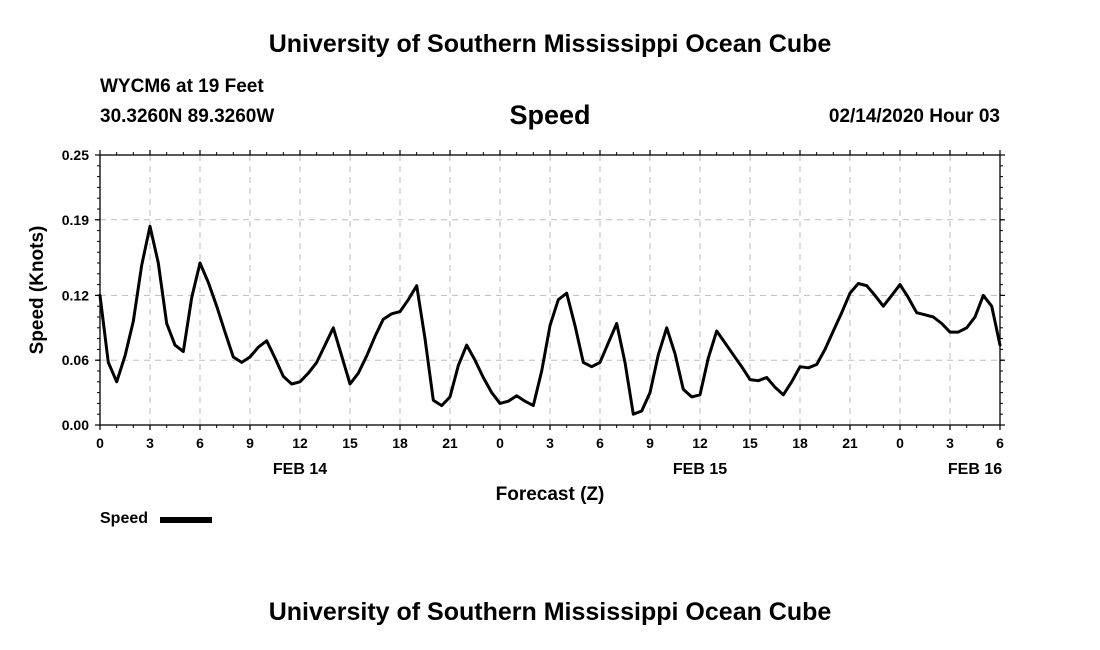 The height and width of the screenshot is (650, 1100). I want to click on y-tick-label: 0.25, so click(75, 155).